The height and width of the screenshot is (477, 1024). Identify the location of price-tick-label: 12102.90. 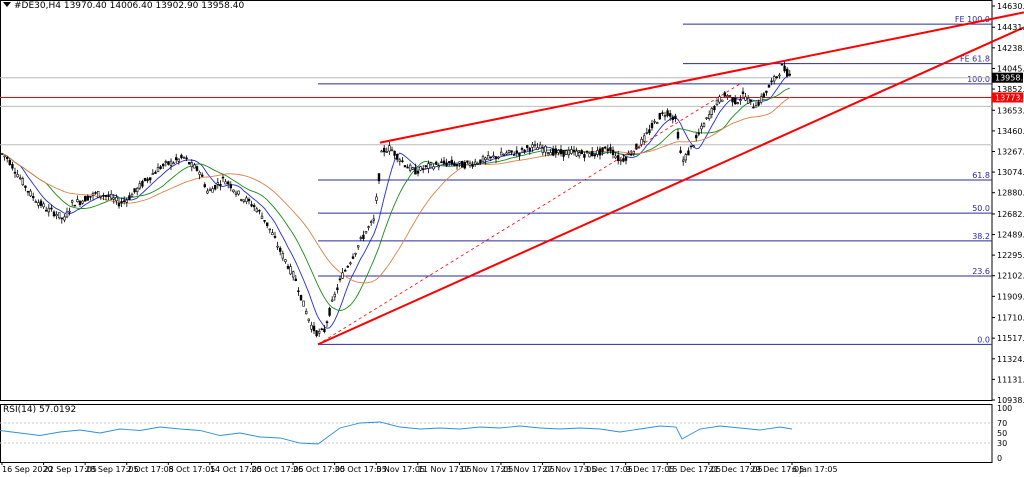
(1010, 276).